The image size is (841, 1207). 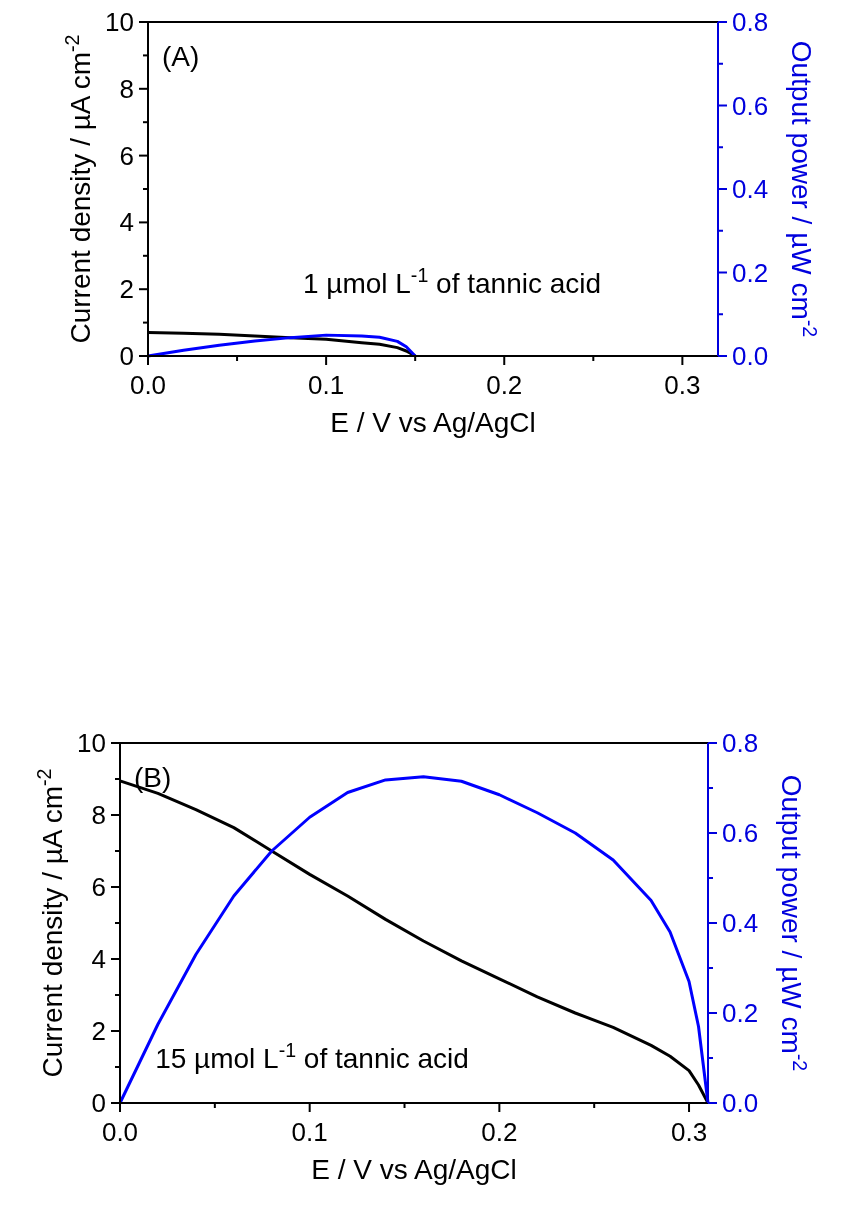 I want to click on annotation: 1 µmol L$^{-1}$ of tannic acid, so click(x=452, y=281).